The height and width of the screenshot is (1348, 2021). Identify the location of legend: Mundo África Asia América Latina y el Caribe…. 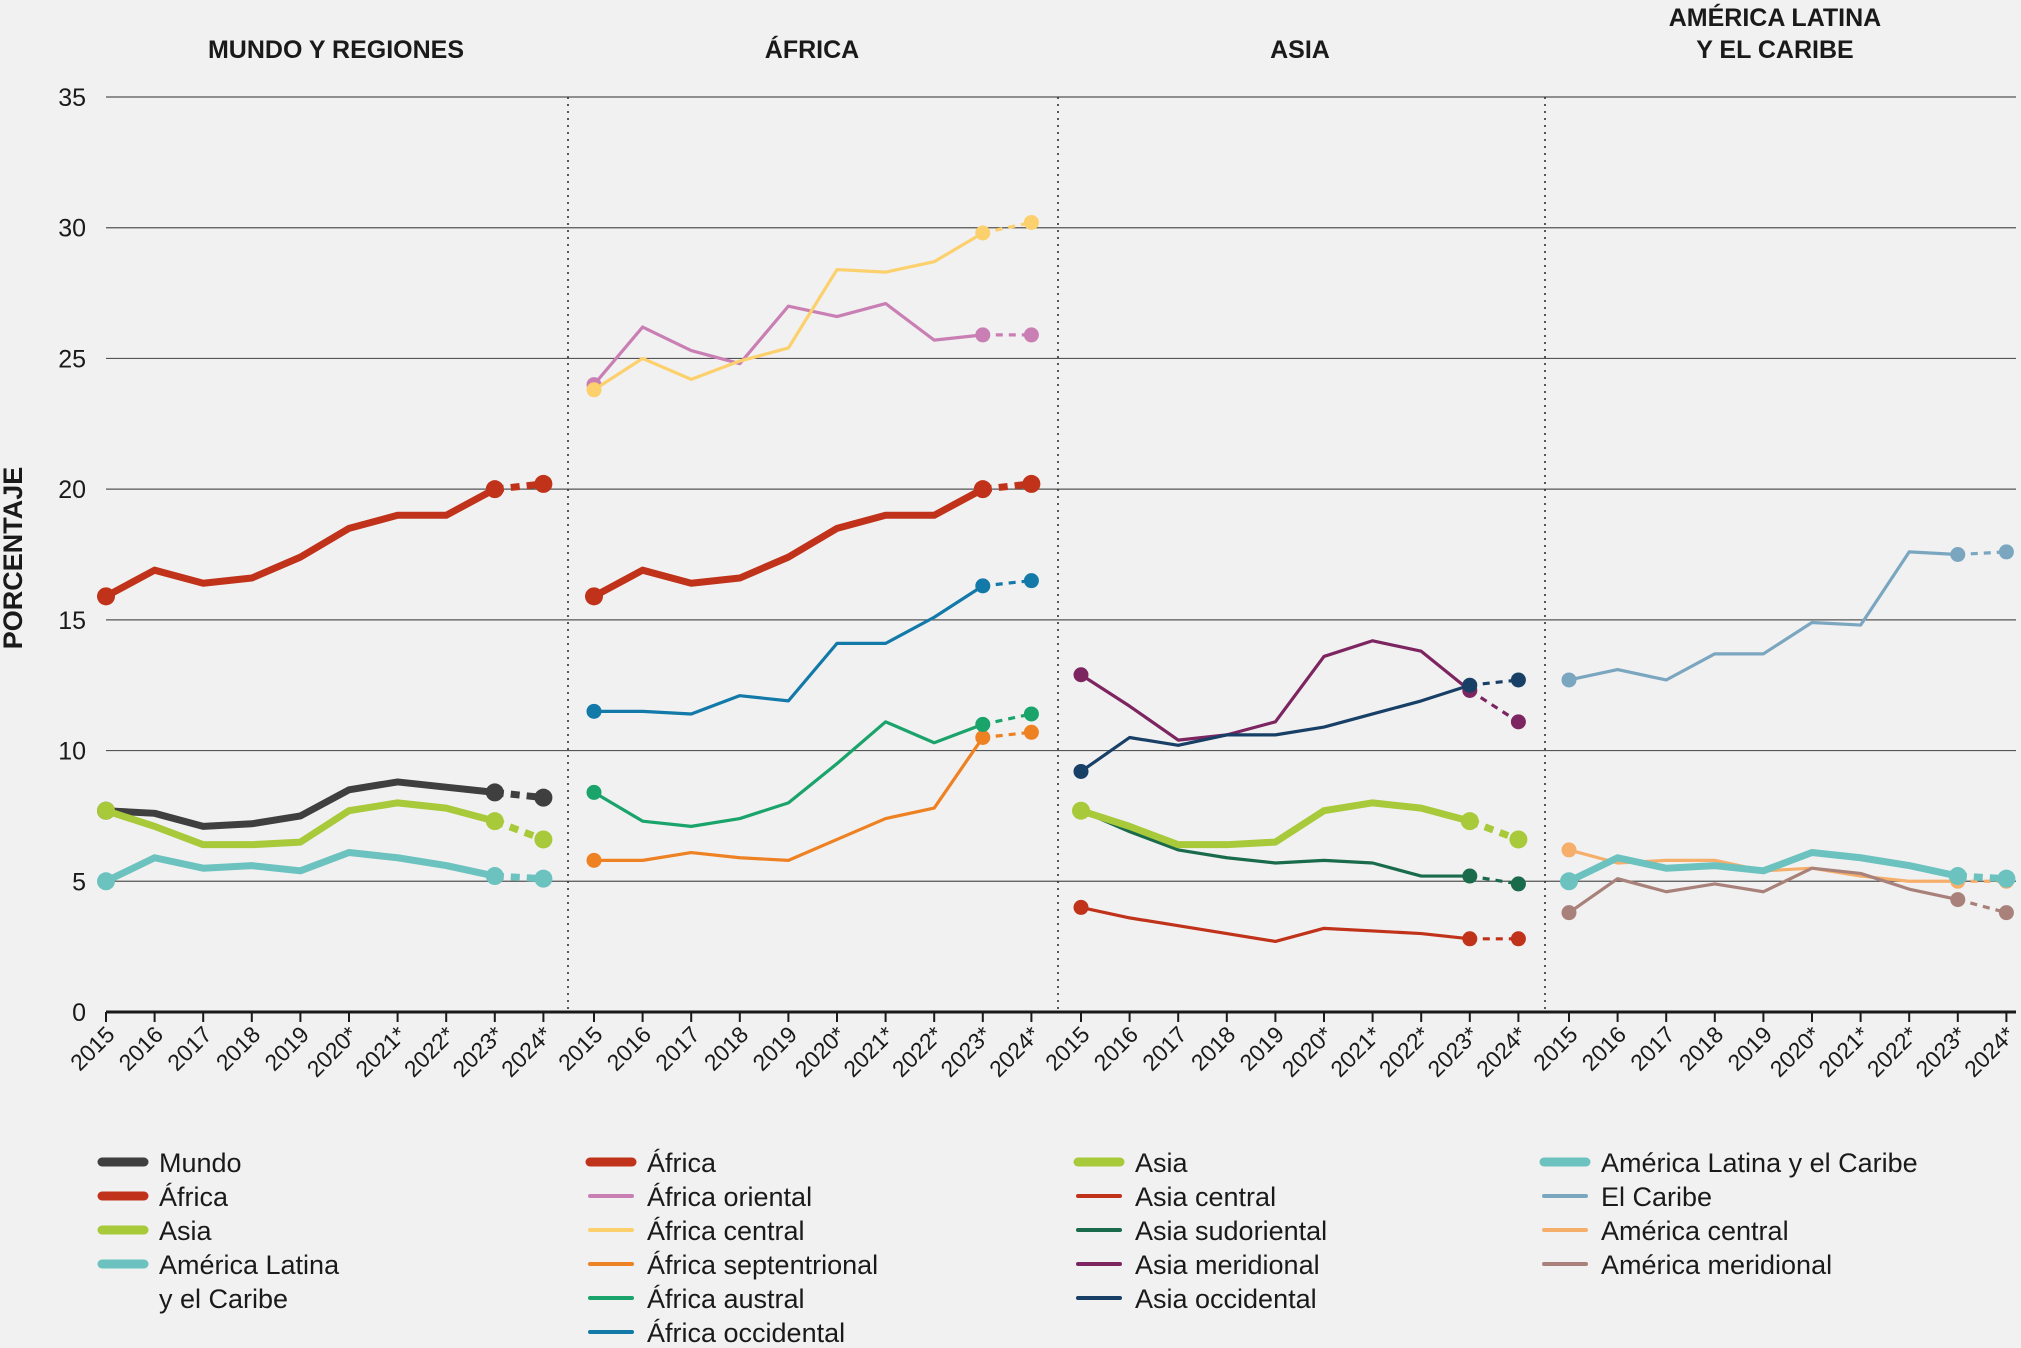
(1007, 1248).